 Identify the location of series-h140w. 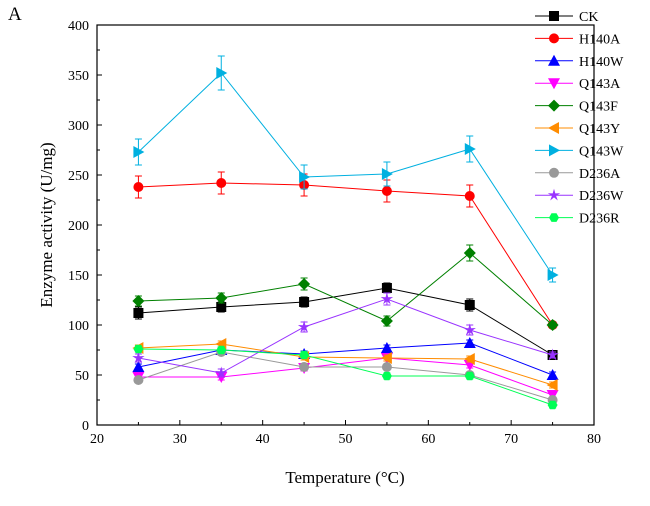
(345, 358).